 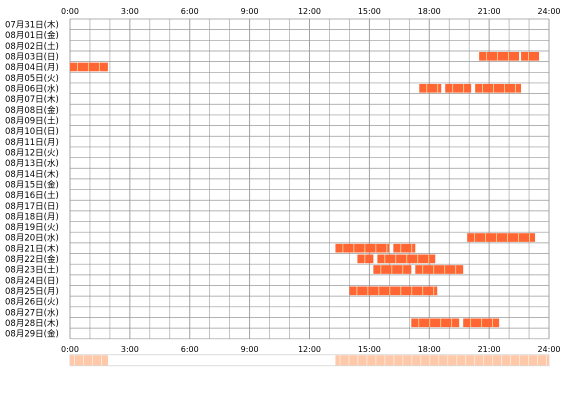 I want to click on row-label: 08月19日(火), so click(x=32, y=228).